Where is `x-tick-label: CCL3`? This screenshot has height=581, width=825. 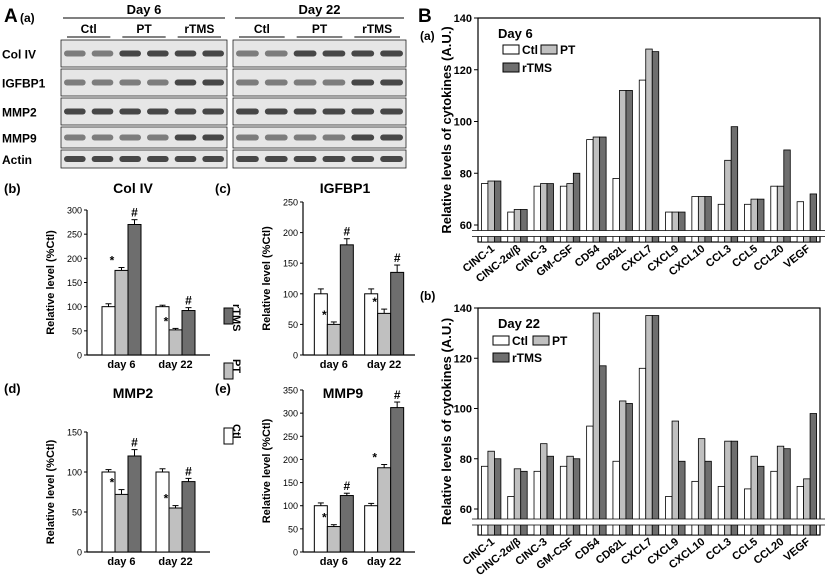 x-tick-label: CCL3 is located at coordinates (719, 549).